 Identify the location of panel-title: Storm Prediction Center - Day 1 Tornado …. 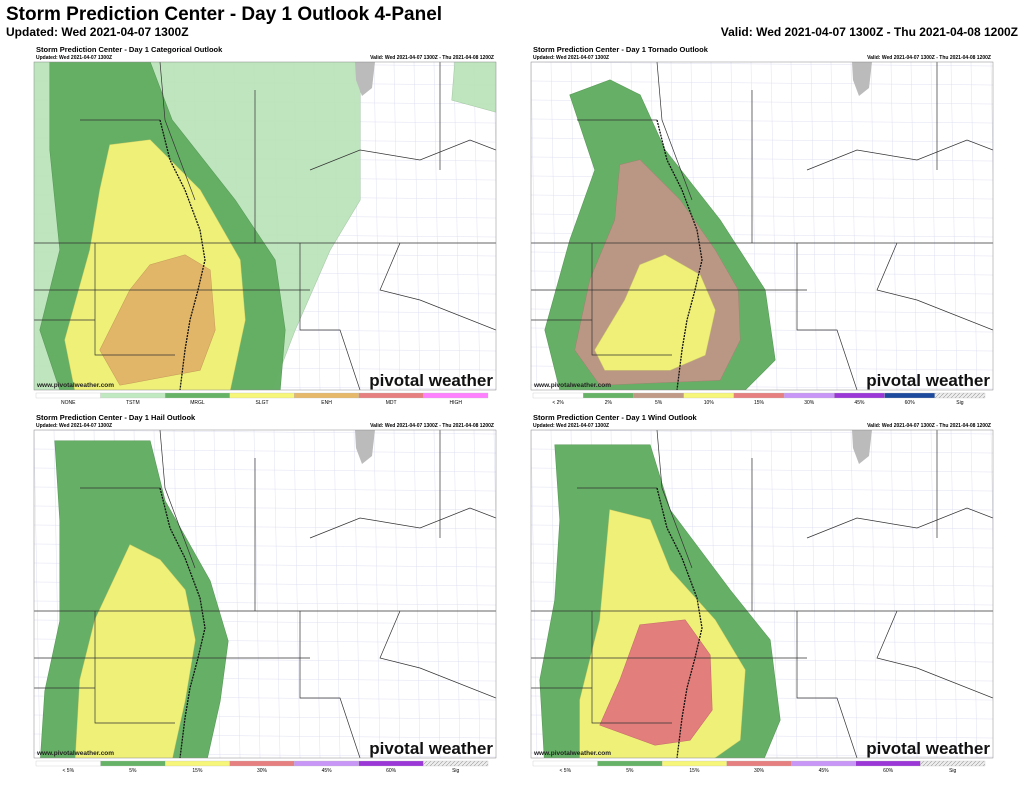
(621, 49).